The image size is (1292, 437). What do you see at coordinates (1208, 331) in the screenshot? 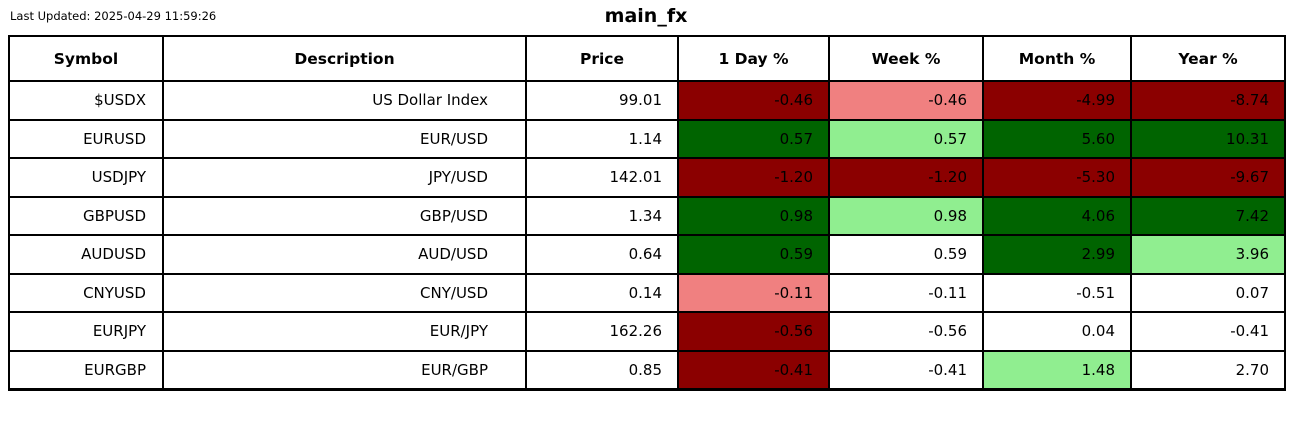
I see `year-change-cell: -0.41` at bounding box center [1208, 331].